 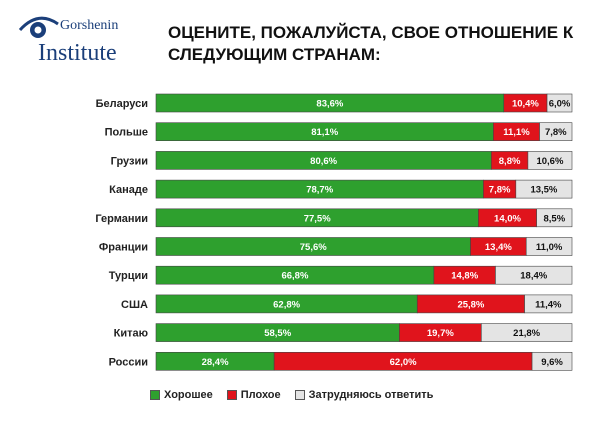 What do you see at coordinates (215, 362) in the screenshot?
I see `data-label-good: 28,4%` at bounding box center [215, 362].